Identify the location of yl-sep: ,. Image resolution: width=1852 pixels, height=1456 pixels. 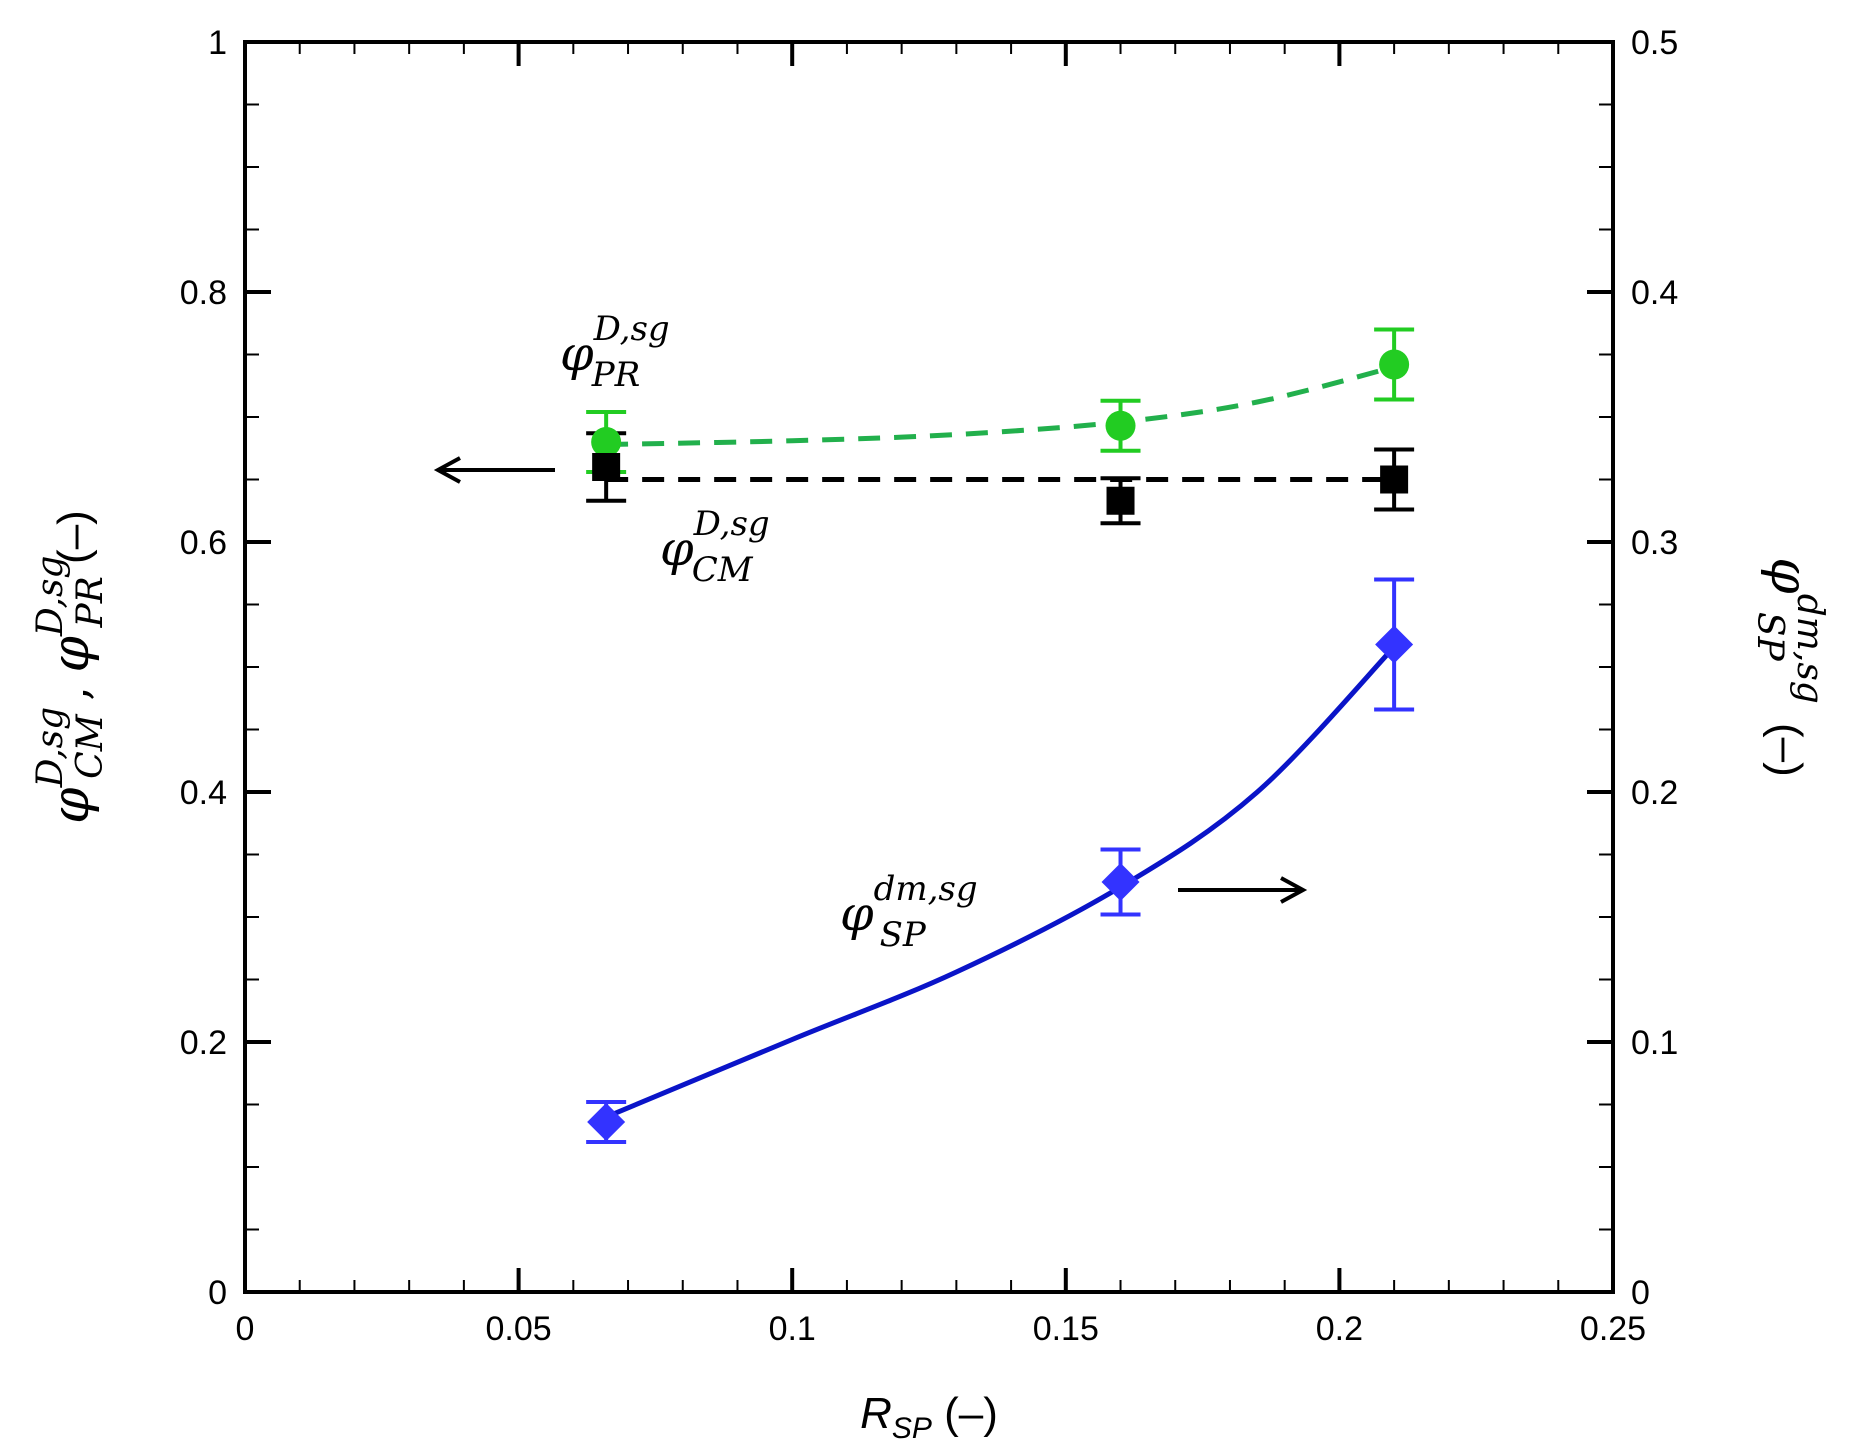
(73, 693).